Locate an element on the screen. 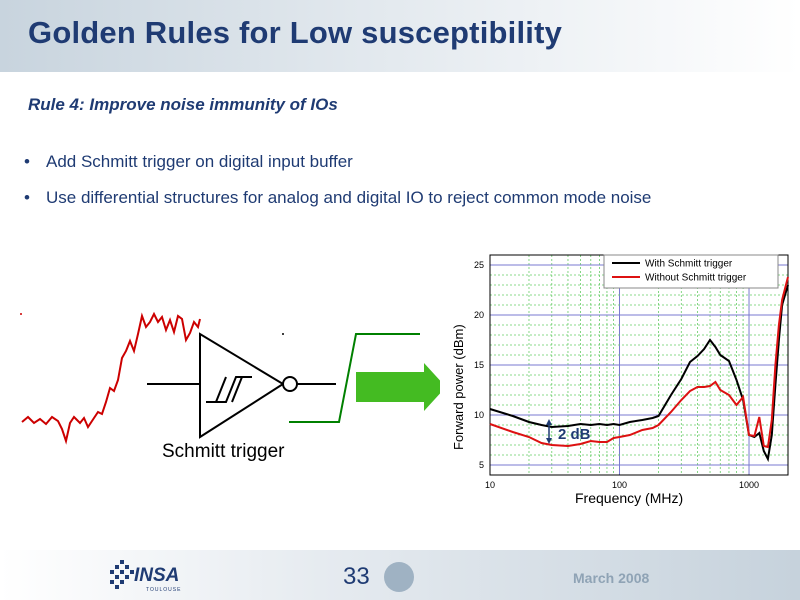  title-bar is located at coordinates (400, 36).